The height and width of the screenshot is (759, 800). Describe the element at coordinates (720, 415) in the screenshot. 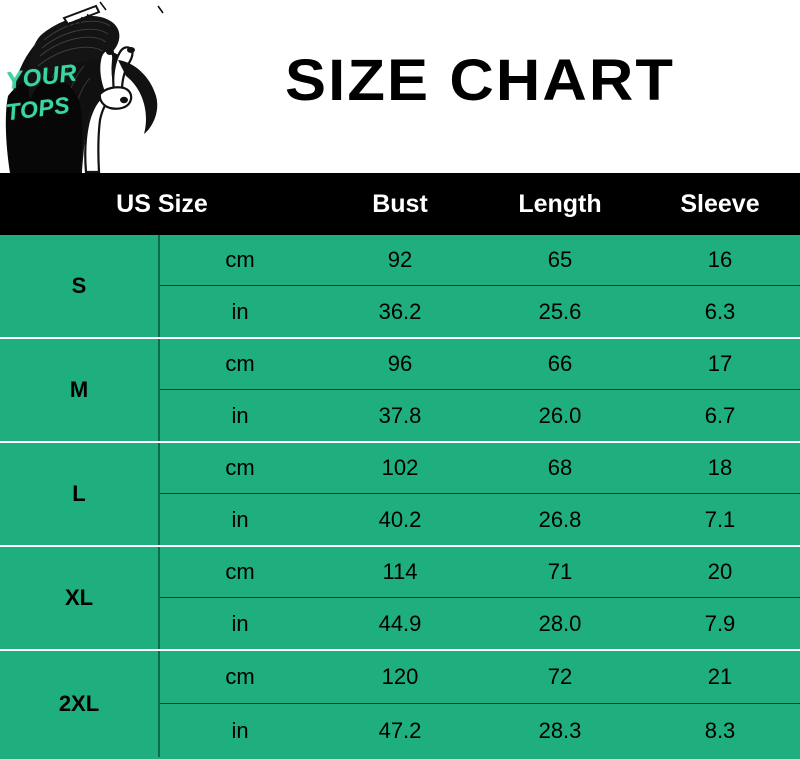

I see `sleeve-cell: 6.7` at that location.